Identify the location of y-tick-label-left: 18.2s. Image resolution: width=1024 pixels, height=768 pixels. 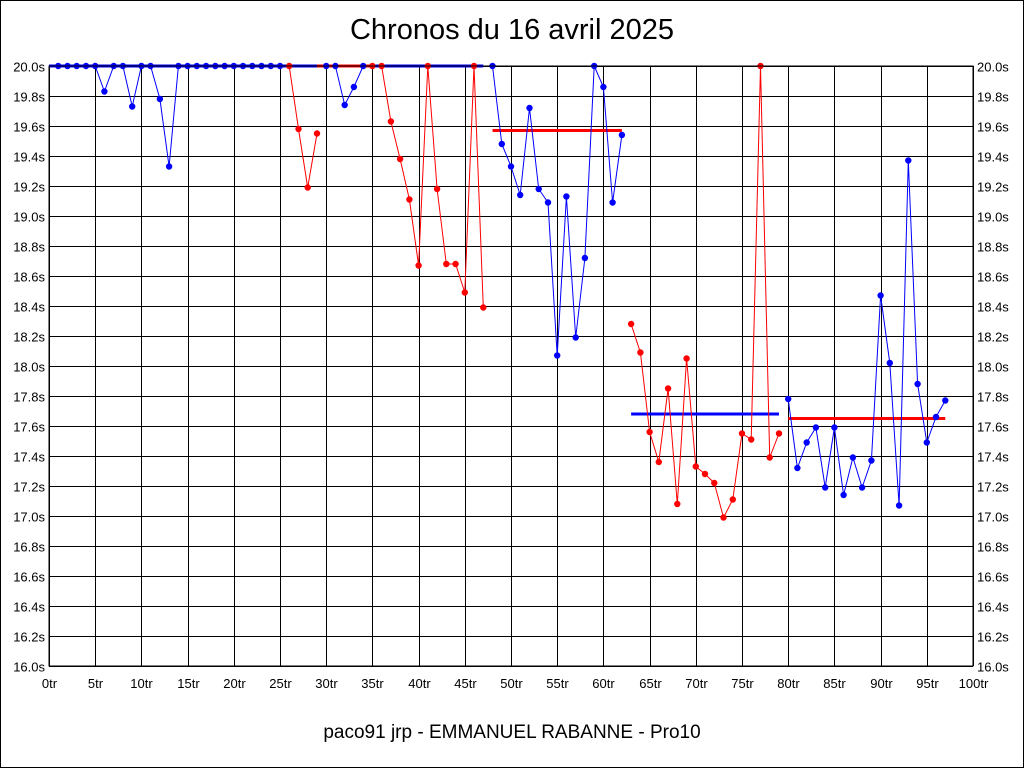
(29, 337).